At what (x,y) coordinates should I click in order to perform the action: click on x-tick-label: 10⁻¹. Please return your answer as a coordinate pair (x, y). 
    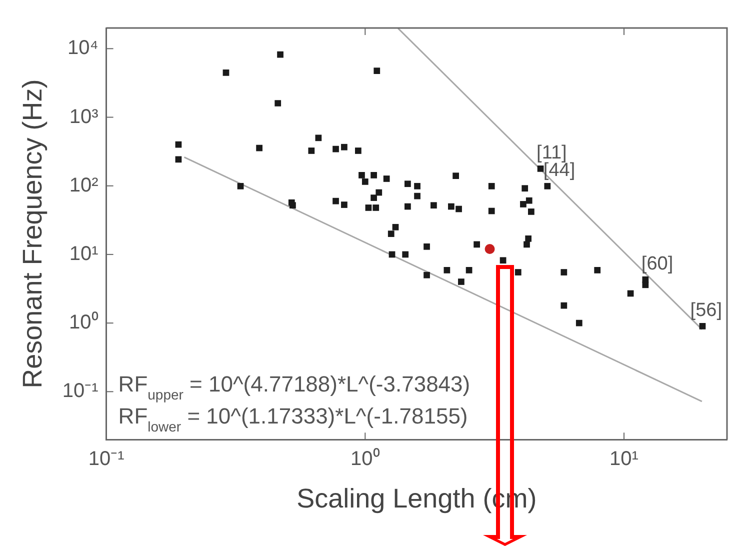
    Looking at the image, I should click on (106, 459).